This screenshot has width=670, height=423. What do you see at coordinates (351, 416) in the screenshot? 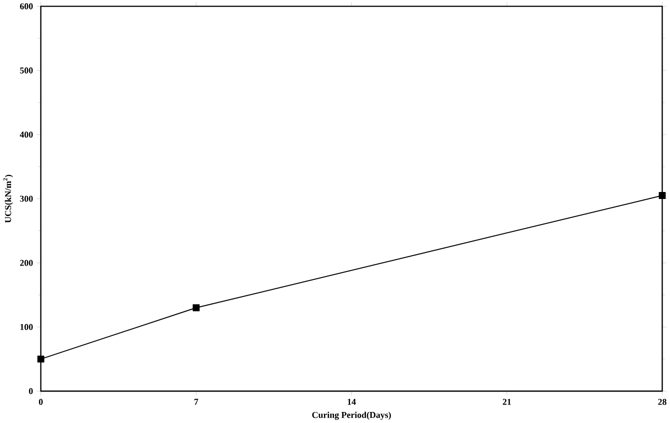
I see `x-axis-title: Curing Period(Days)` at bounding box center [351, 416].